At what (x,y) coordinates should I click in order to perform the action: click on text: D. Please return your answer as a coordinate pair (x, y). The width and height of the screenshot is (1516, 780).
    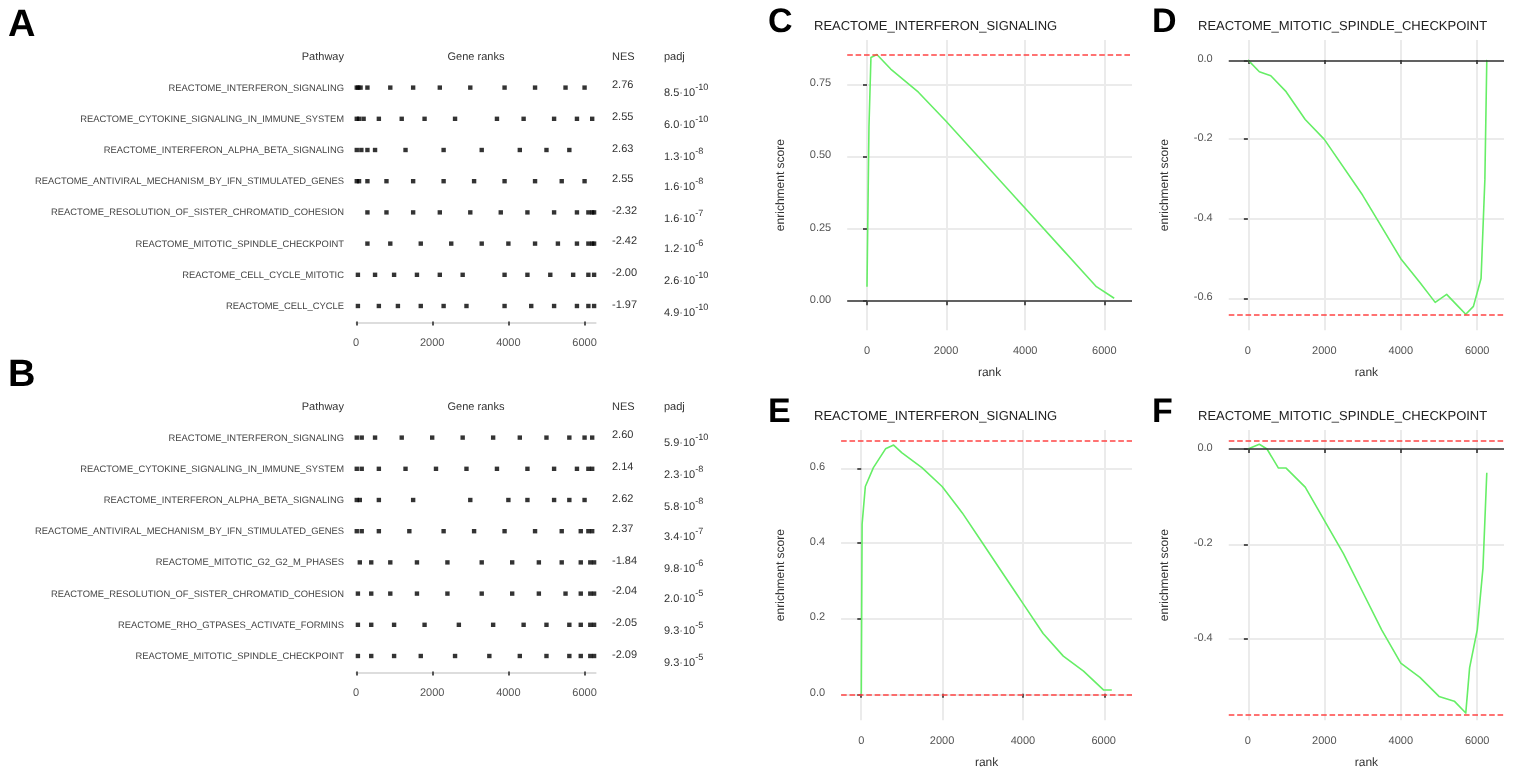
    Looking at the image, I should click on (1164, 21).